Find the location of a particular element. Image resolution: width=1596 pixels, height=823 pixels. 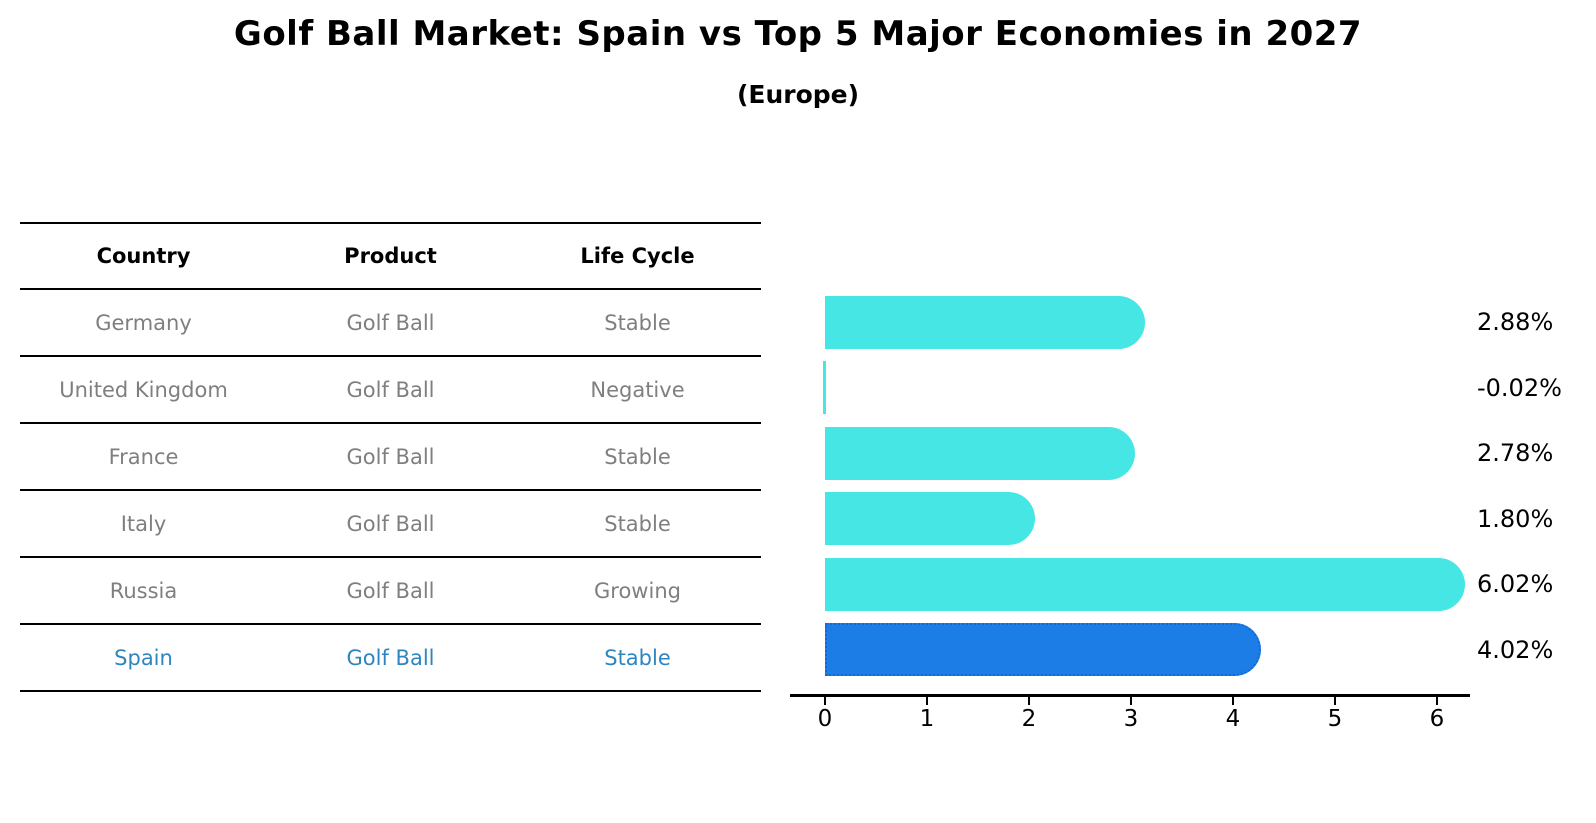

table-row-germany: Germany Golf Ball Stable is located at coordinates (390, 323).